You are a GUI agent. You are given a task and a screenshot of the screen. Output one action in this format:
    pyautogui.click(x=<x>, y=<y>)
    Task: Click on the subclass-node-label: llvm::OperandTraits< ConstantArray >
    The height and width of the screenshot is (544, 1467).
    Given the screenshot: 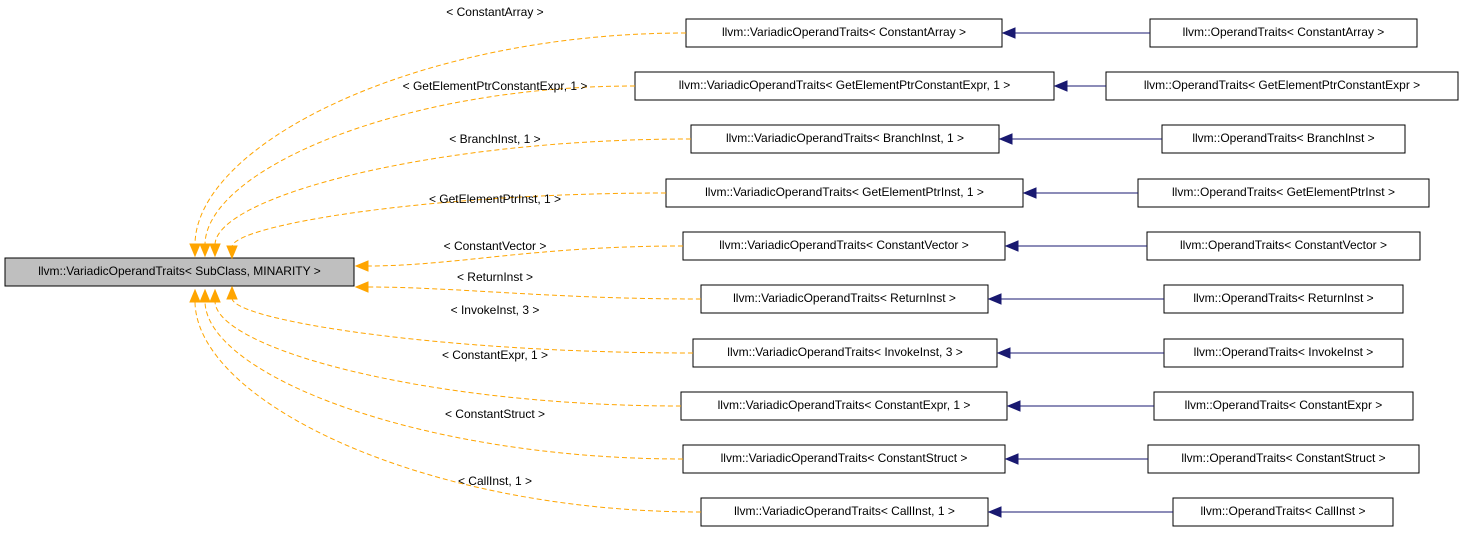 What is the action you would take?
    pyautogui.click(x=1284, y=32)
    